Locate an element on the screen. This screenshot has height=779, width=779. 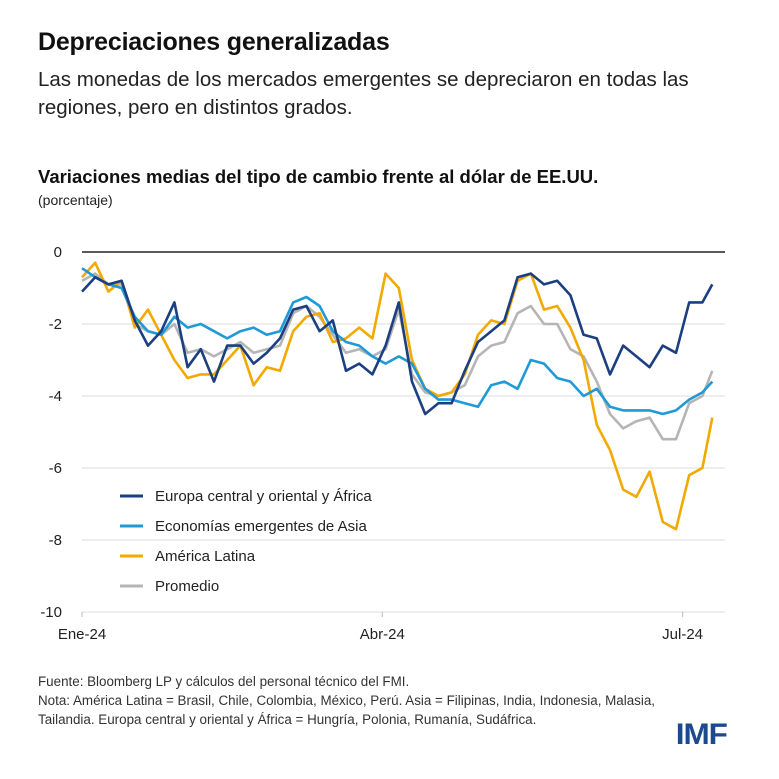
page-title: Depreciaciones generalizadas is located at coordinates (214, 42).